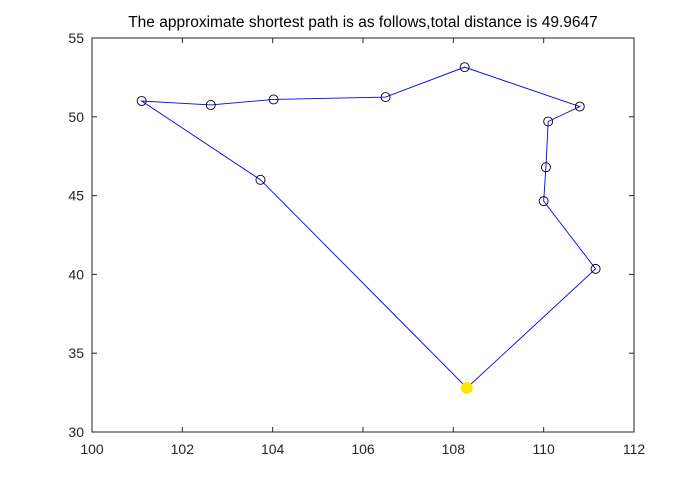 The height and width of the screenshot is (484, 700). Describe the element at coordinates (76, 38) in the screenshot. I see `y-tick-label: 55` at that location.